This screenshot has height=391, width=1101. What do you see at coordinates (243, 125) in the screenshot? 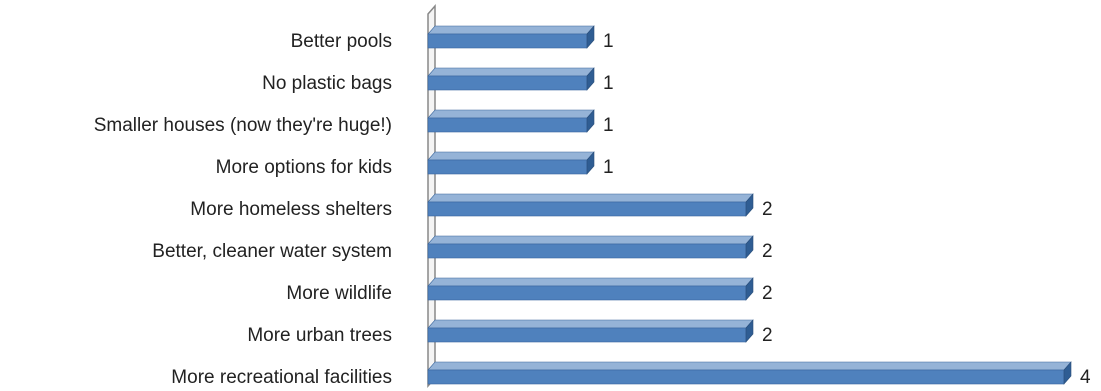
I see `category-label: Smaller houses (now they're huge!)` at bounding box center [243, 125].